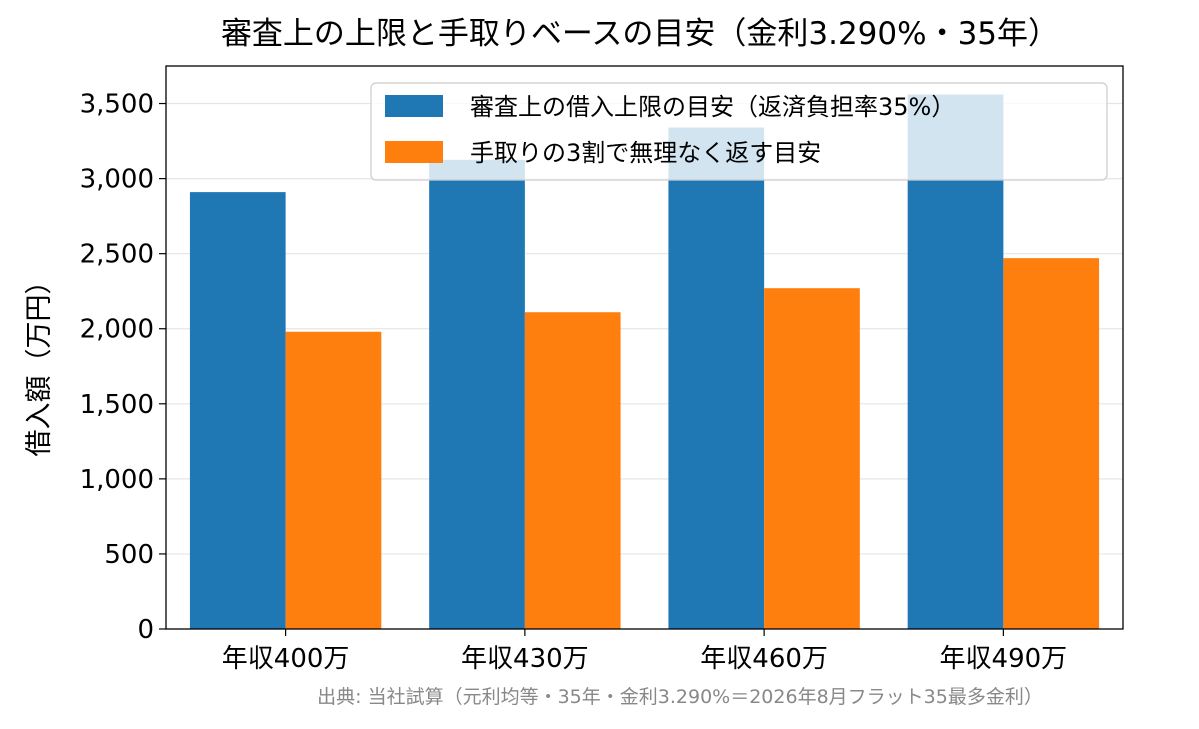 Image resolution: width=1199 pixels, height=729 pixels. What do you see at coordinates (117, 480) in the screenshot?
I see `y-tick-label: 1,000` at bounding box center [117, 480].